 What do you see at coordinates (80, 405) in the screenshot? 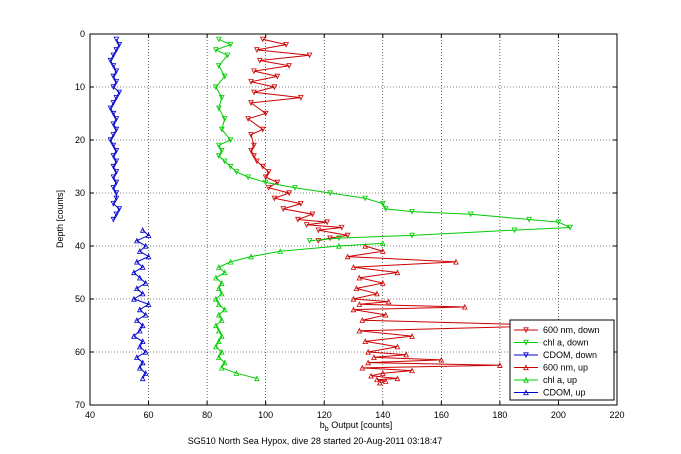
I see `y-tick-label: 70` at bounding box center [80, 405].